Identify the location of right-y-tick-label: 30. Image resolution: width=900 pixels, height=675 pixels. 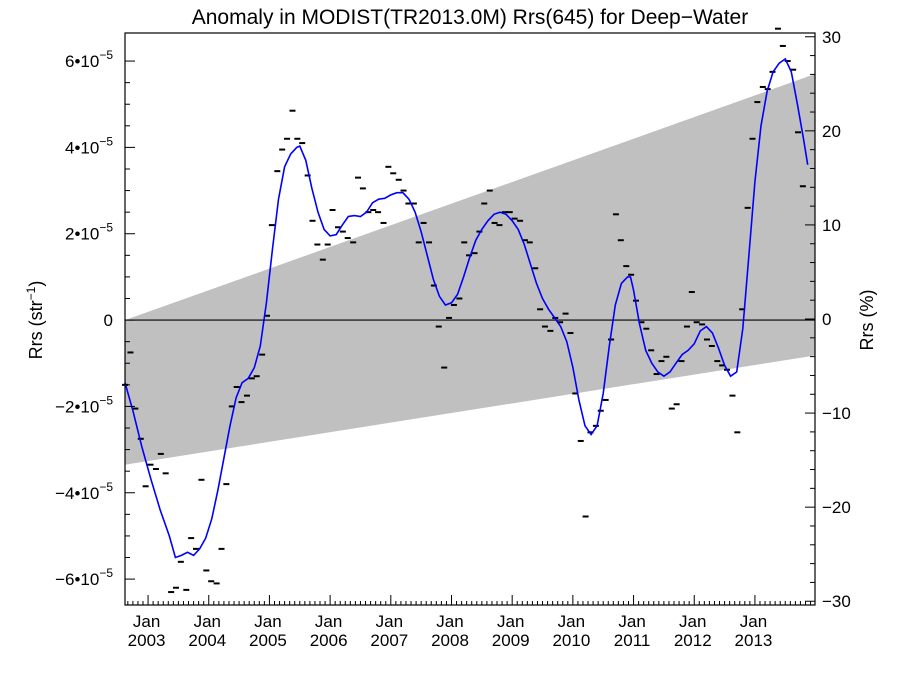
(831, 37).